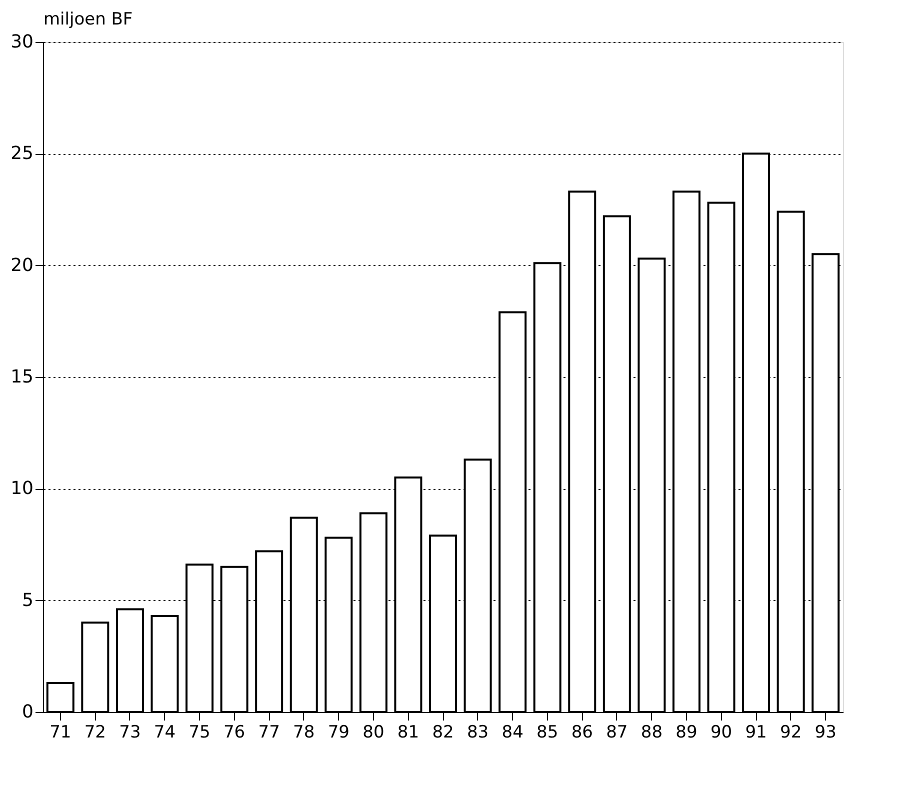 The height and width of the screenshot is (806, 898). What do you see at coordinates (304, 732) in the screenshot?
I see `x-tick-label: 78` at bounding box center [304, 732].